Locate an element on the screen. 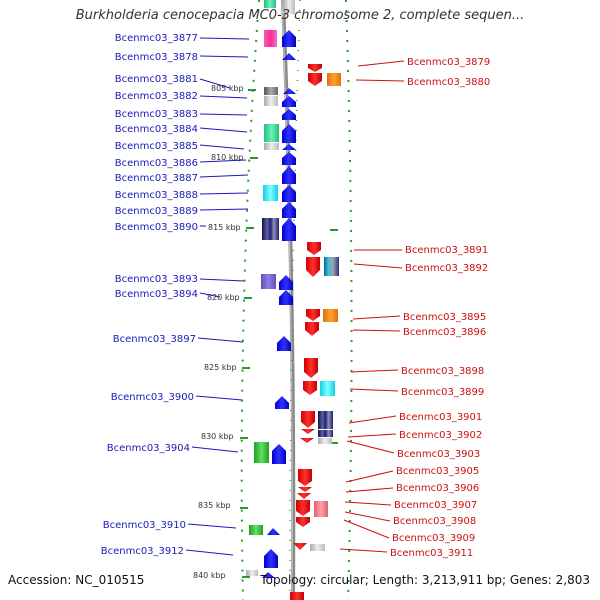  gene-3878-arrow is located at coordinates (289, 56).